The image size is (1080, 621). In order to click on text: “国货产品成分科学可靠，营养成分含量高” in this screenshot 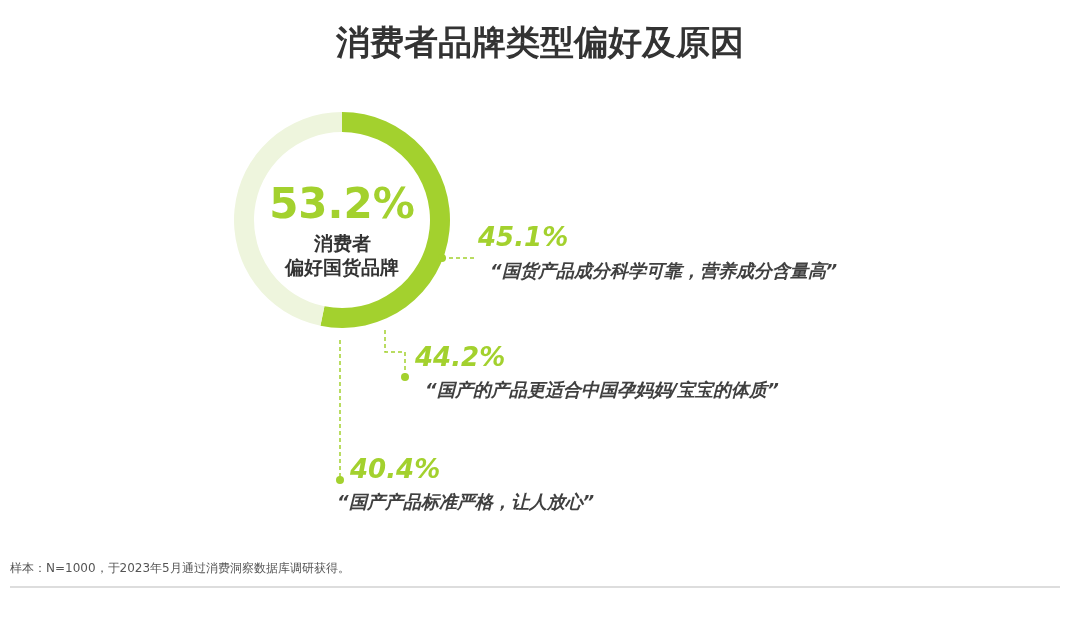, I will do `click(664, 270)`.